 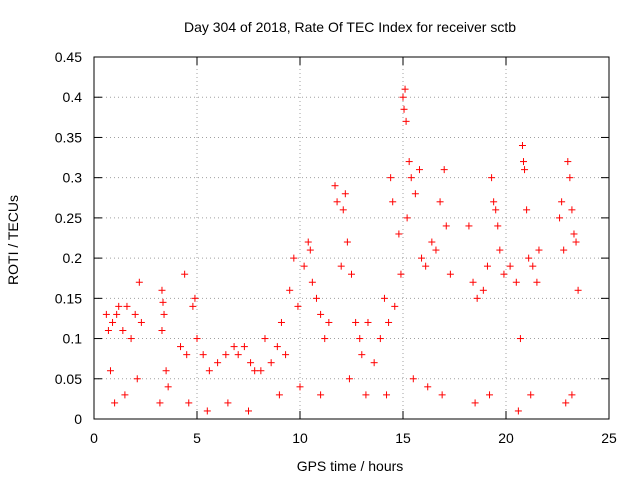 I want to click on y-tick-label: 0.25, so click(x=68, y=218).